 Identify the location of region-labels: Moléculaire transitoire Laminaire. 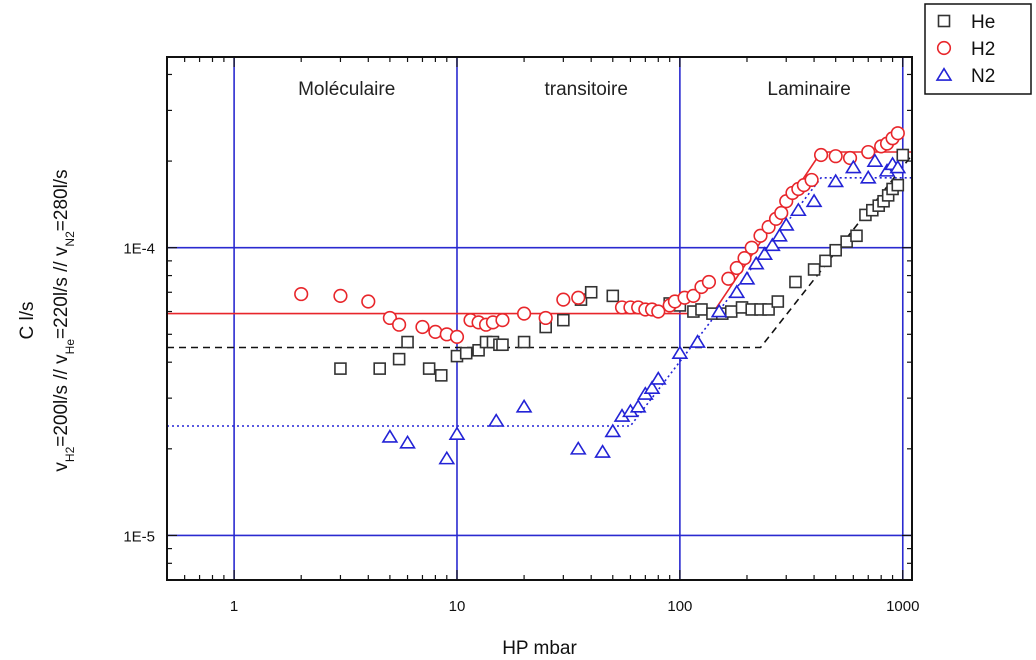
(574, 89).